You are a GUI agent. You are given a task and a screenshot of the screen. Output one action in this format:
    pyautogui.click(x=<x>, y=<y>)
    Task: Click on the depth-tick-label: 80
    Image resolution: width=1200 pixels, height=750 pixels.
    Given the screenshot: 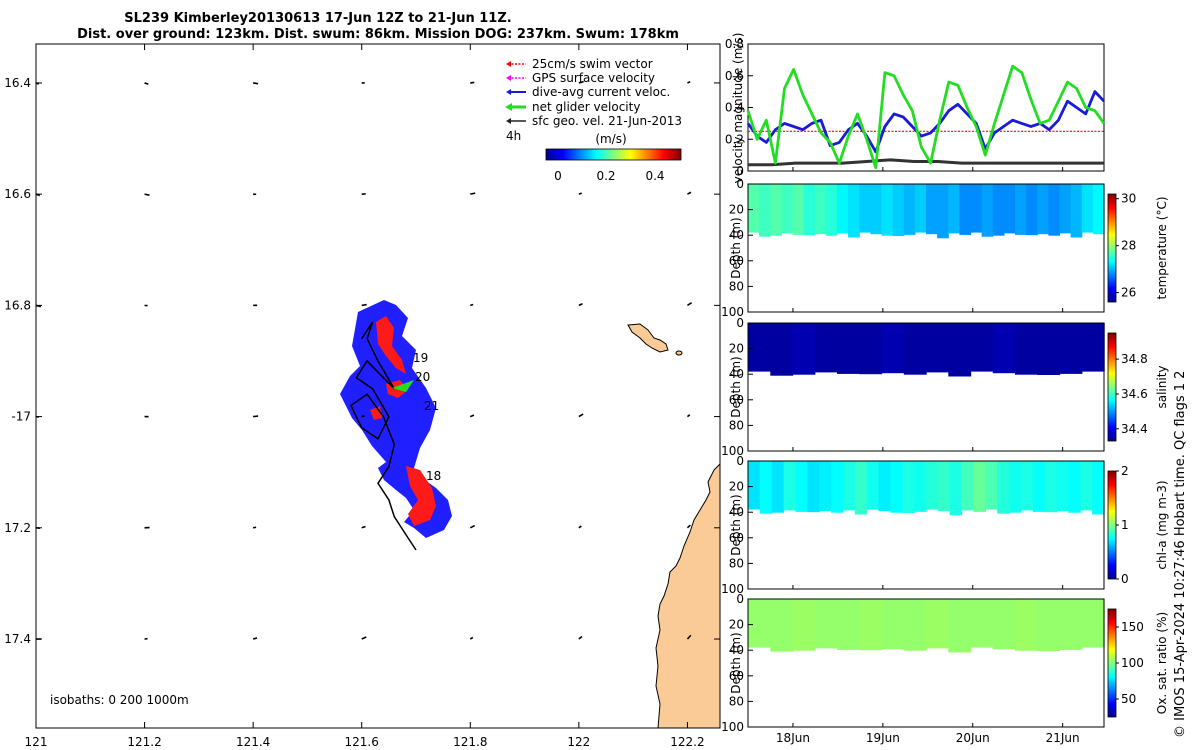 What is the action you would take?
    pyautogui.click(x=736, y=701)
    